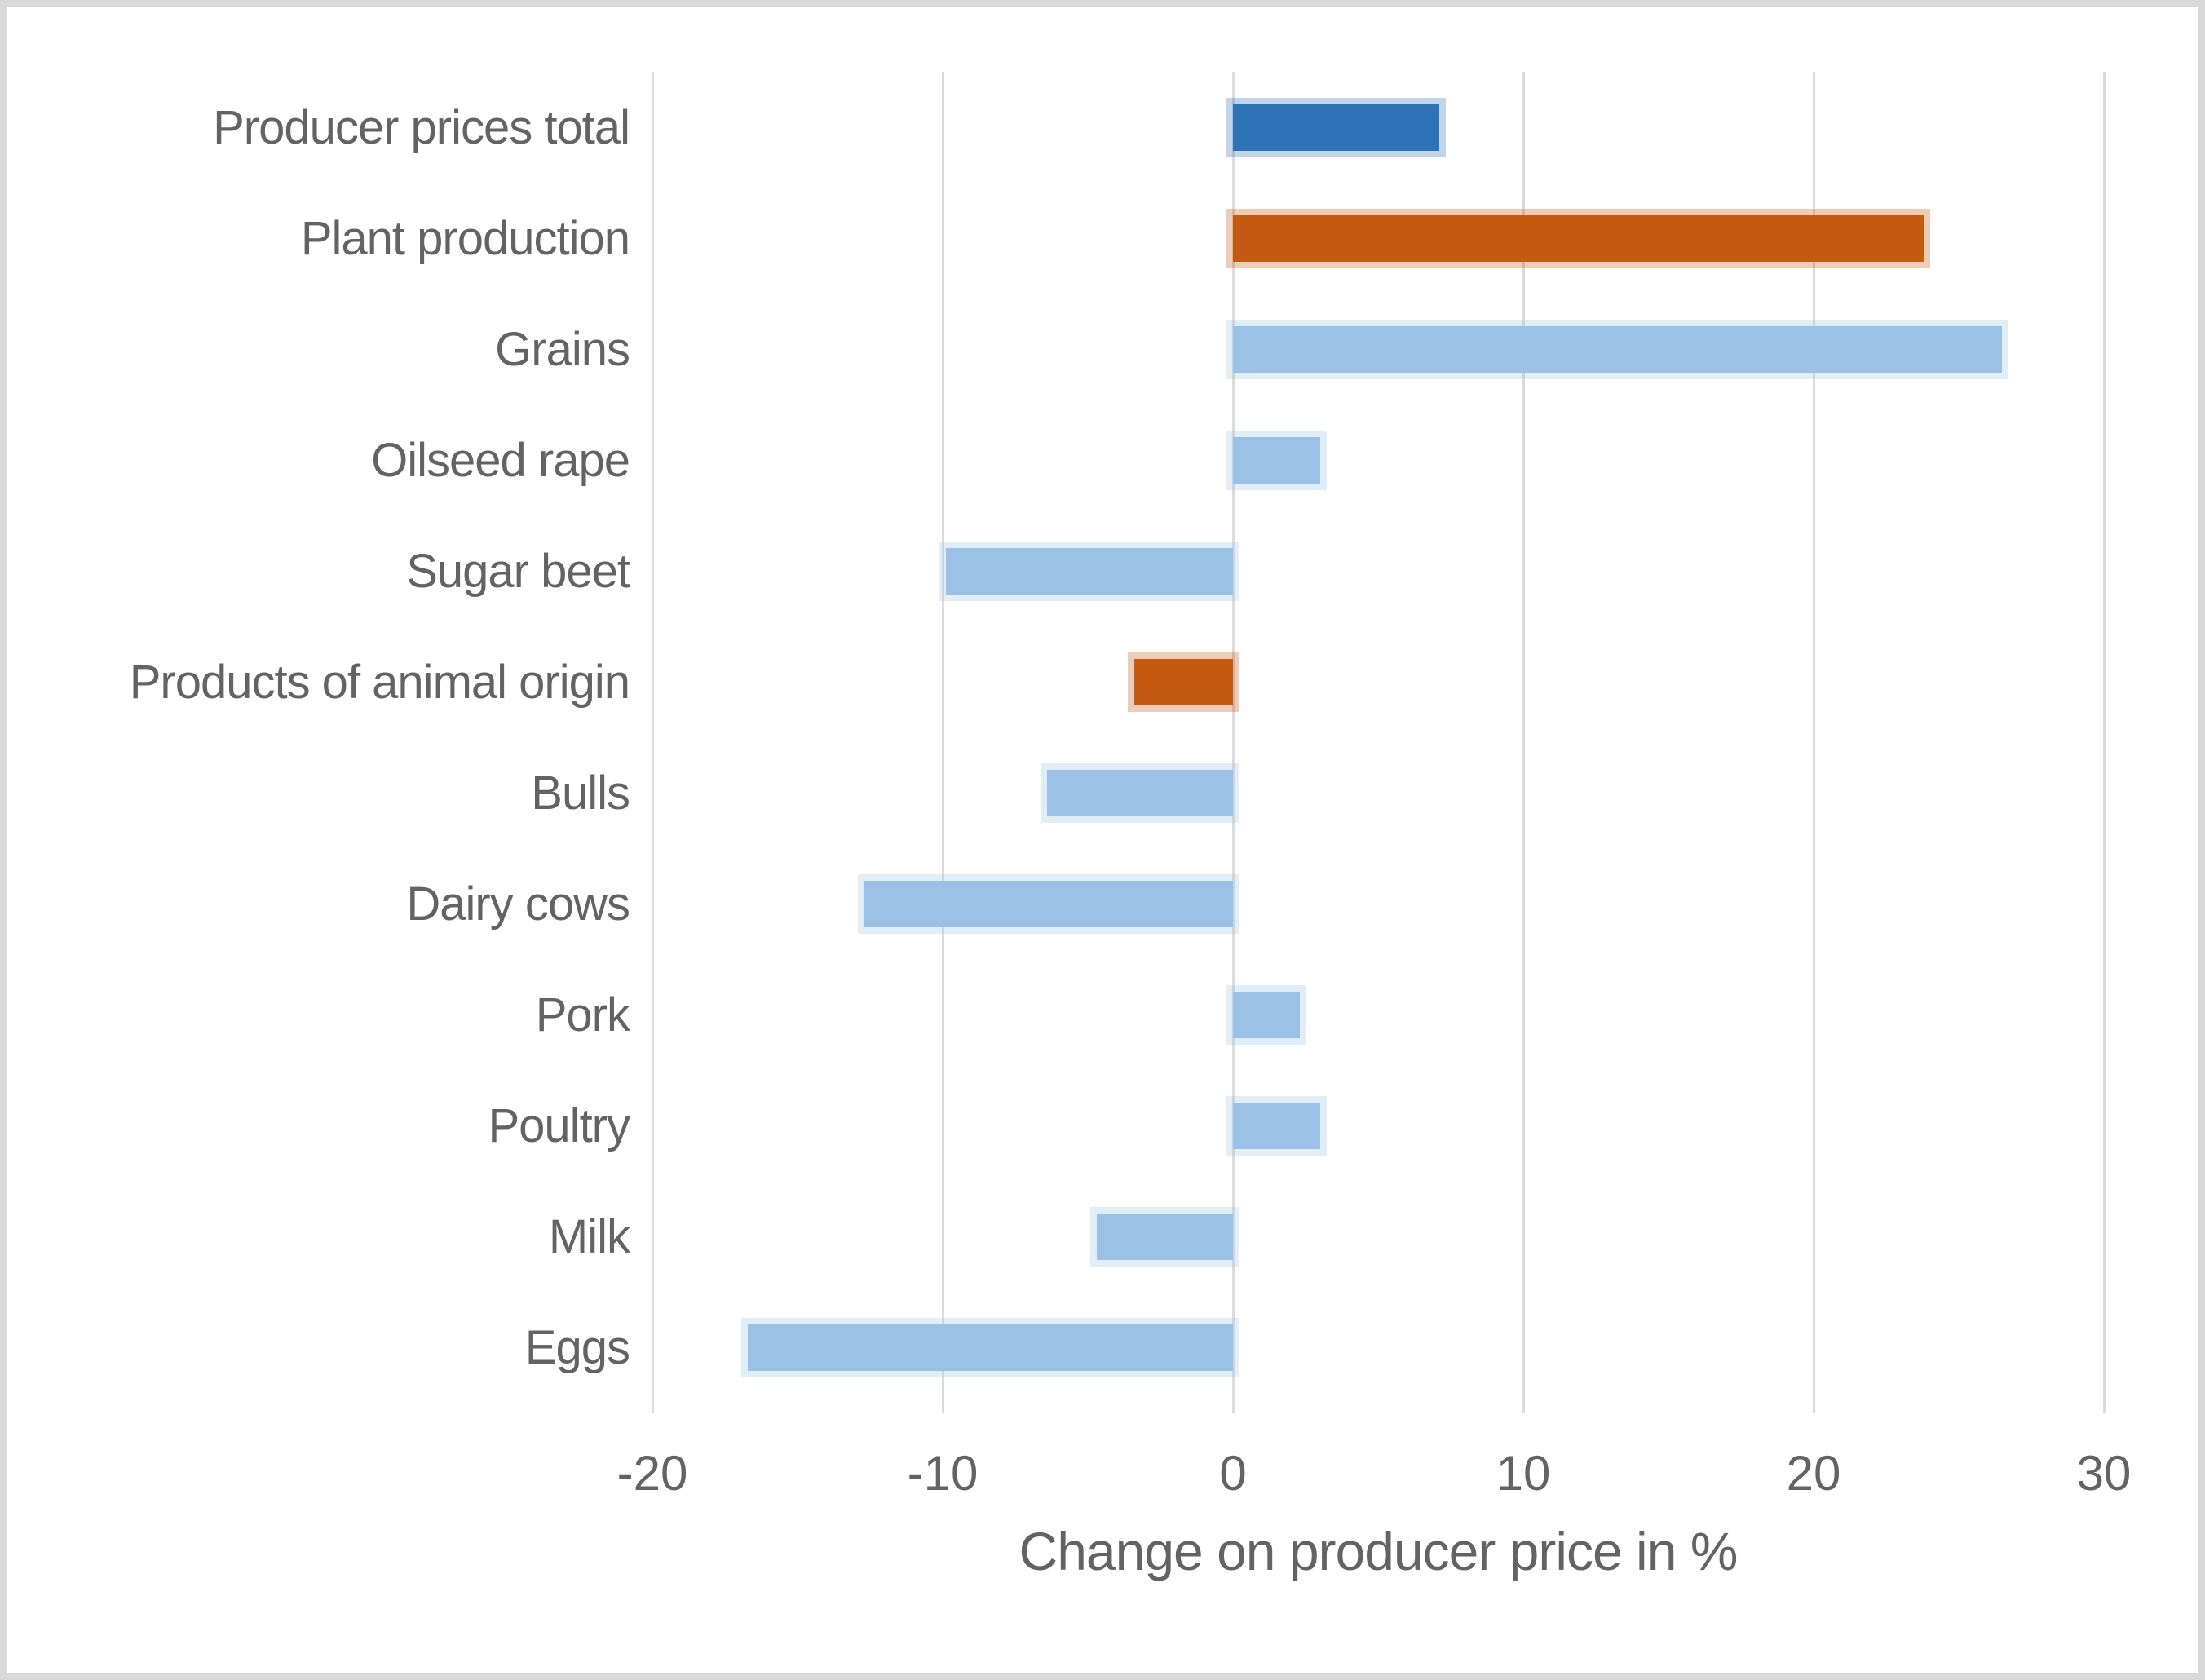  What do you see at coordinates (379, 682) in the screenshot?
I see `category-label-products-of-animal-origin: Products of animal origin` at bounding box center [379, 682].